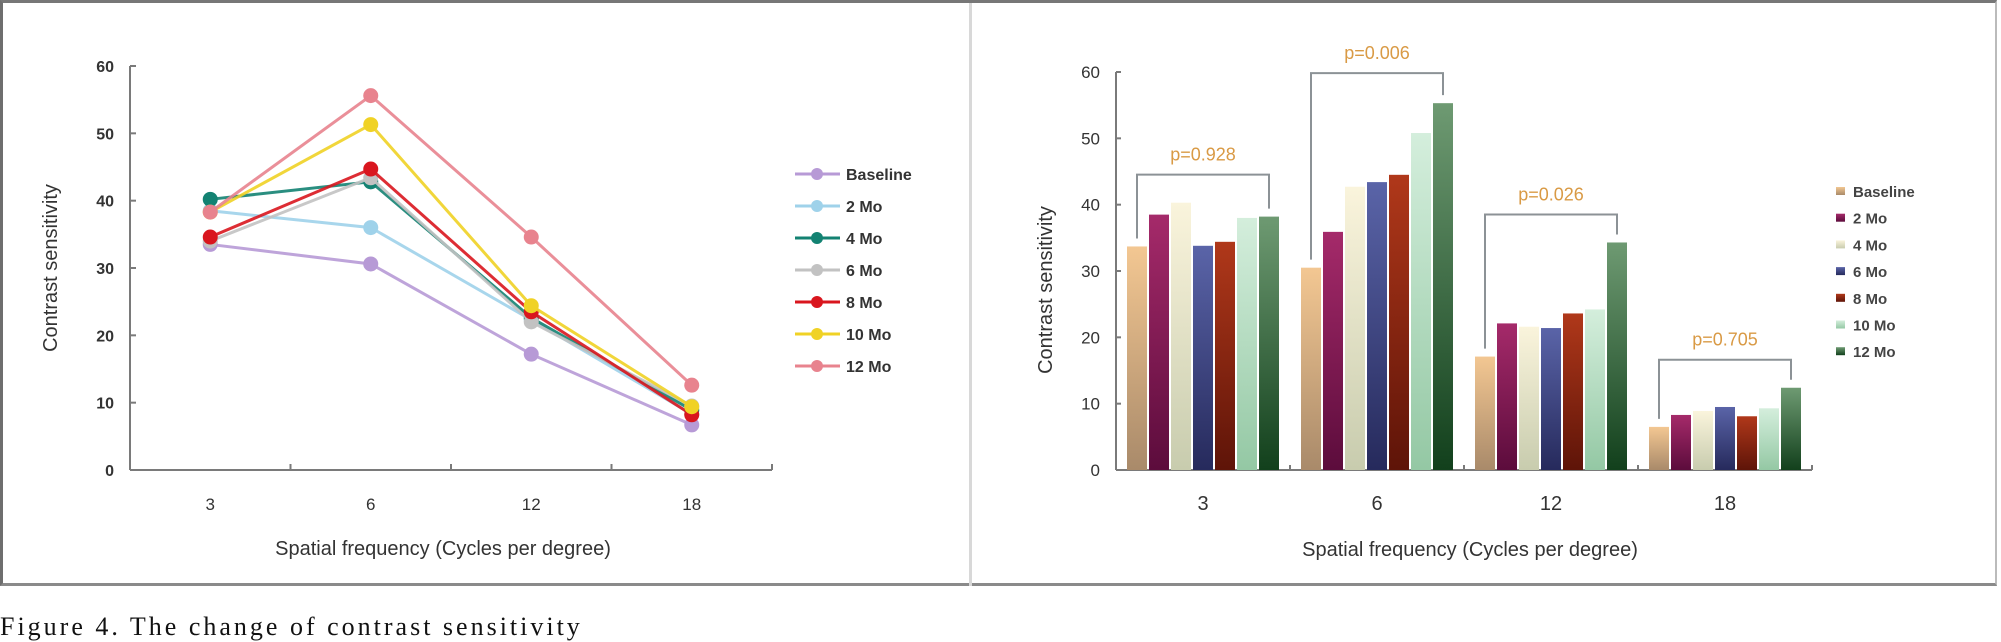 This screenshot has height=642, width=2001. What do you see at coordinates (1377, 53) in the screenshot?
I see `p-value-label: p=0.006` at bounding box center [1377, 53].